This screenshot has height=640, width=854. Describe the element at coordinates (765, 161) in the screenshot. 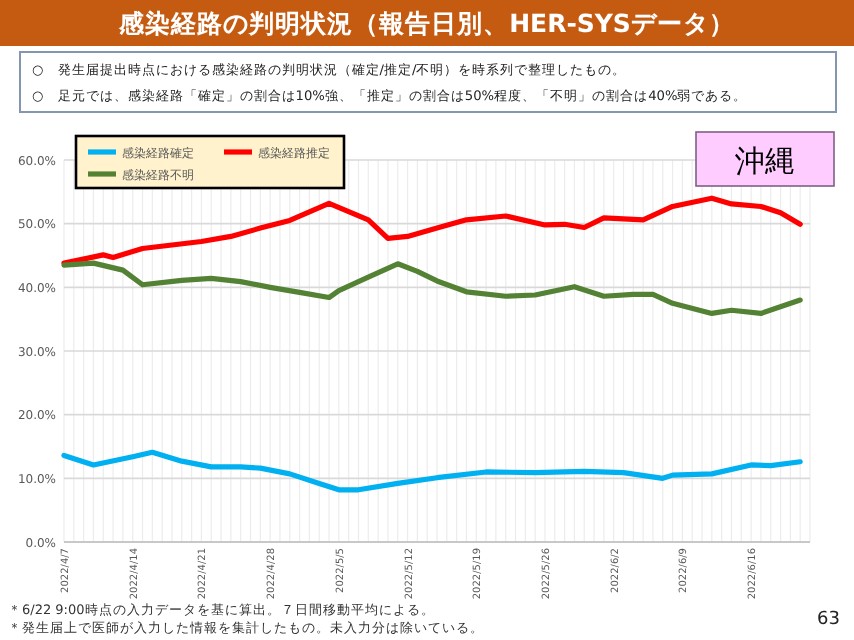

I see `annotation: 沖縄` at that location.